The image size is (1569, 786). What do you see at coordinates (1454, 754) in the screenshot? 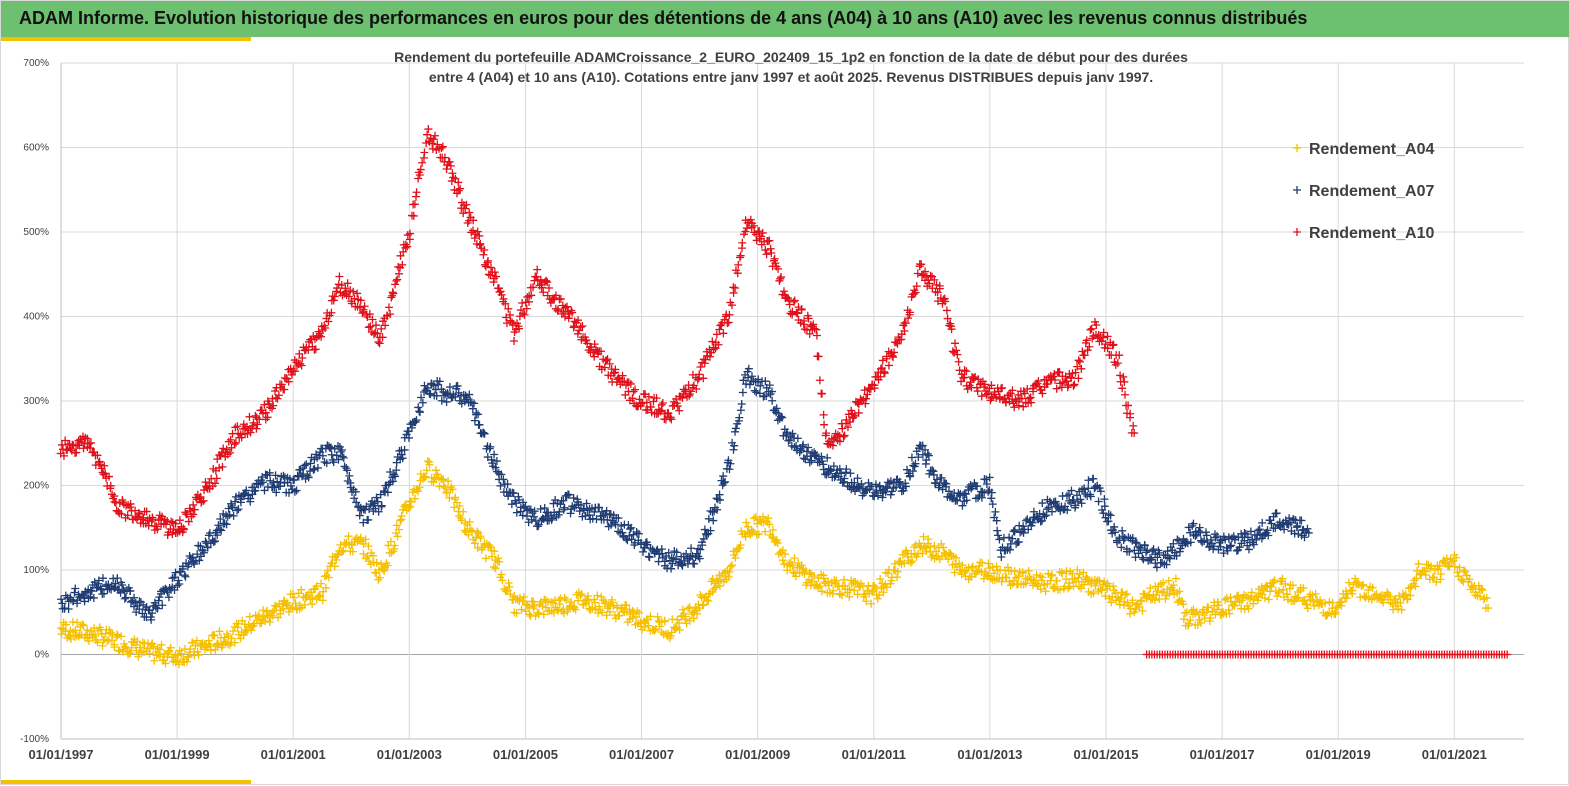
I see `x-tick-label: 01/01/2021` at bounding box center [1454, 754].